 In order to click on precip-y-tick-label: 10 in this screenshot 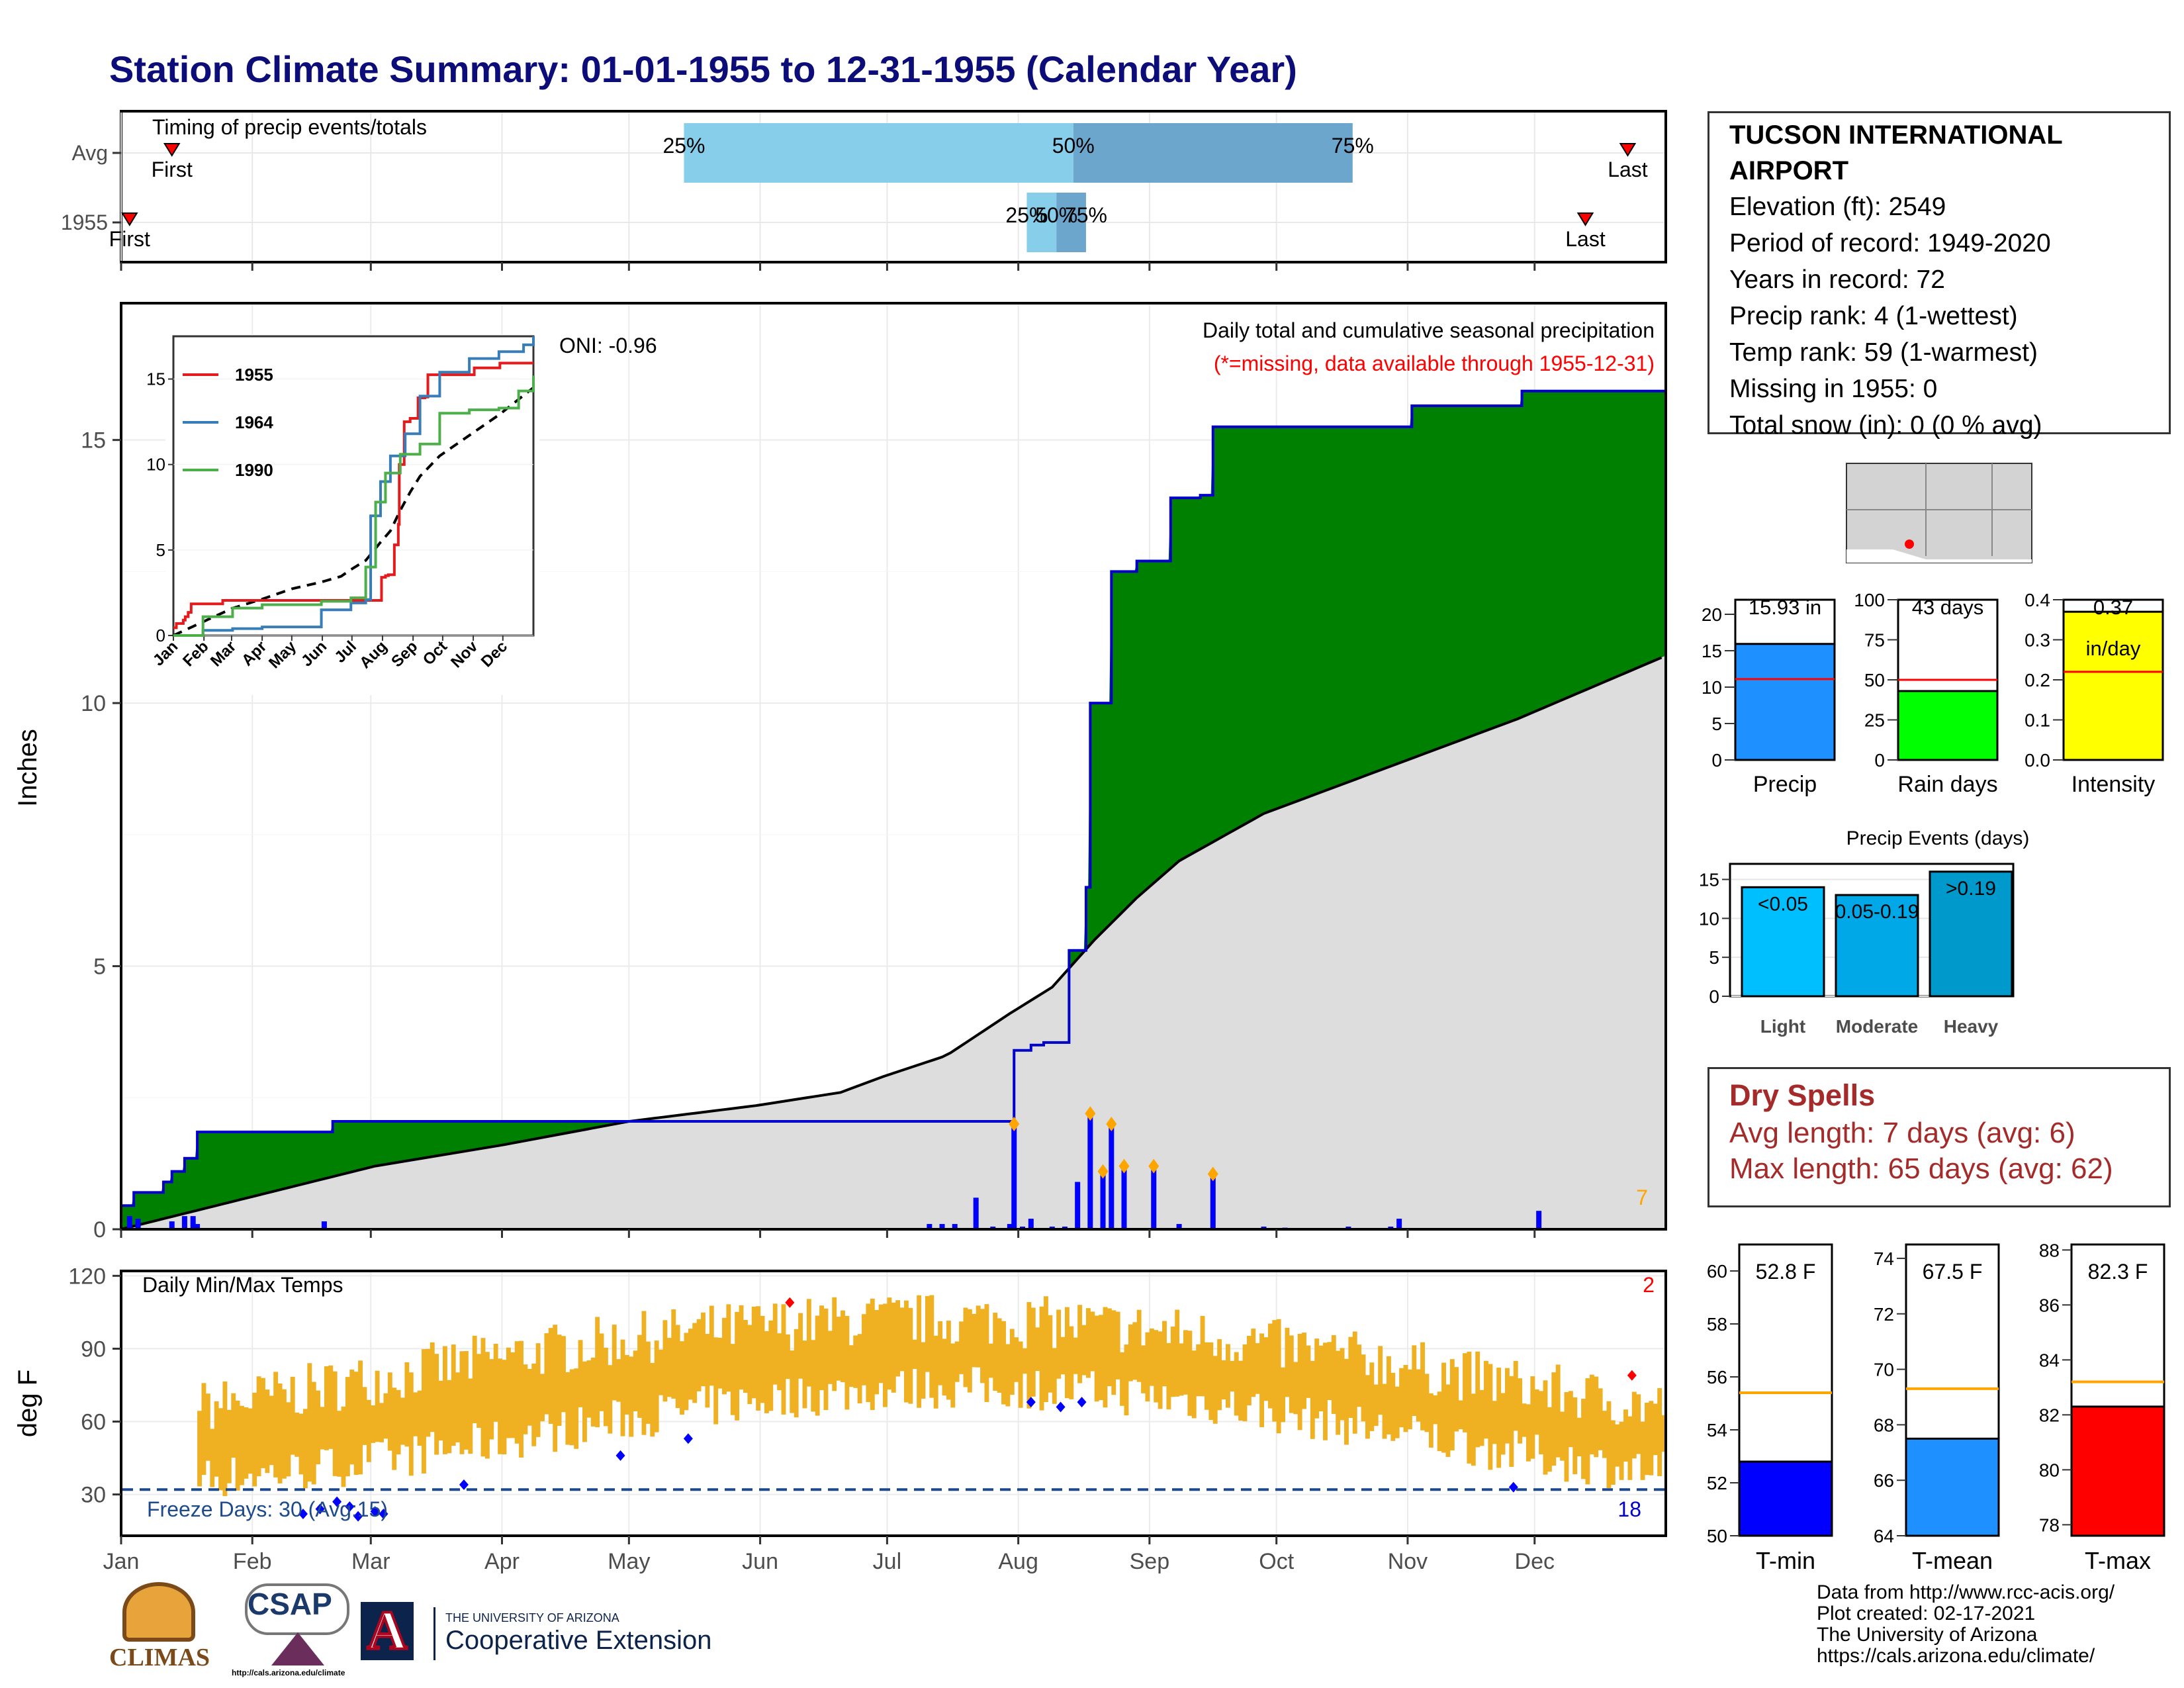, I will do `click(93, 703)`.